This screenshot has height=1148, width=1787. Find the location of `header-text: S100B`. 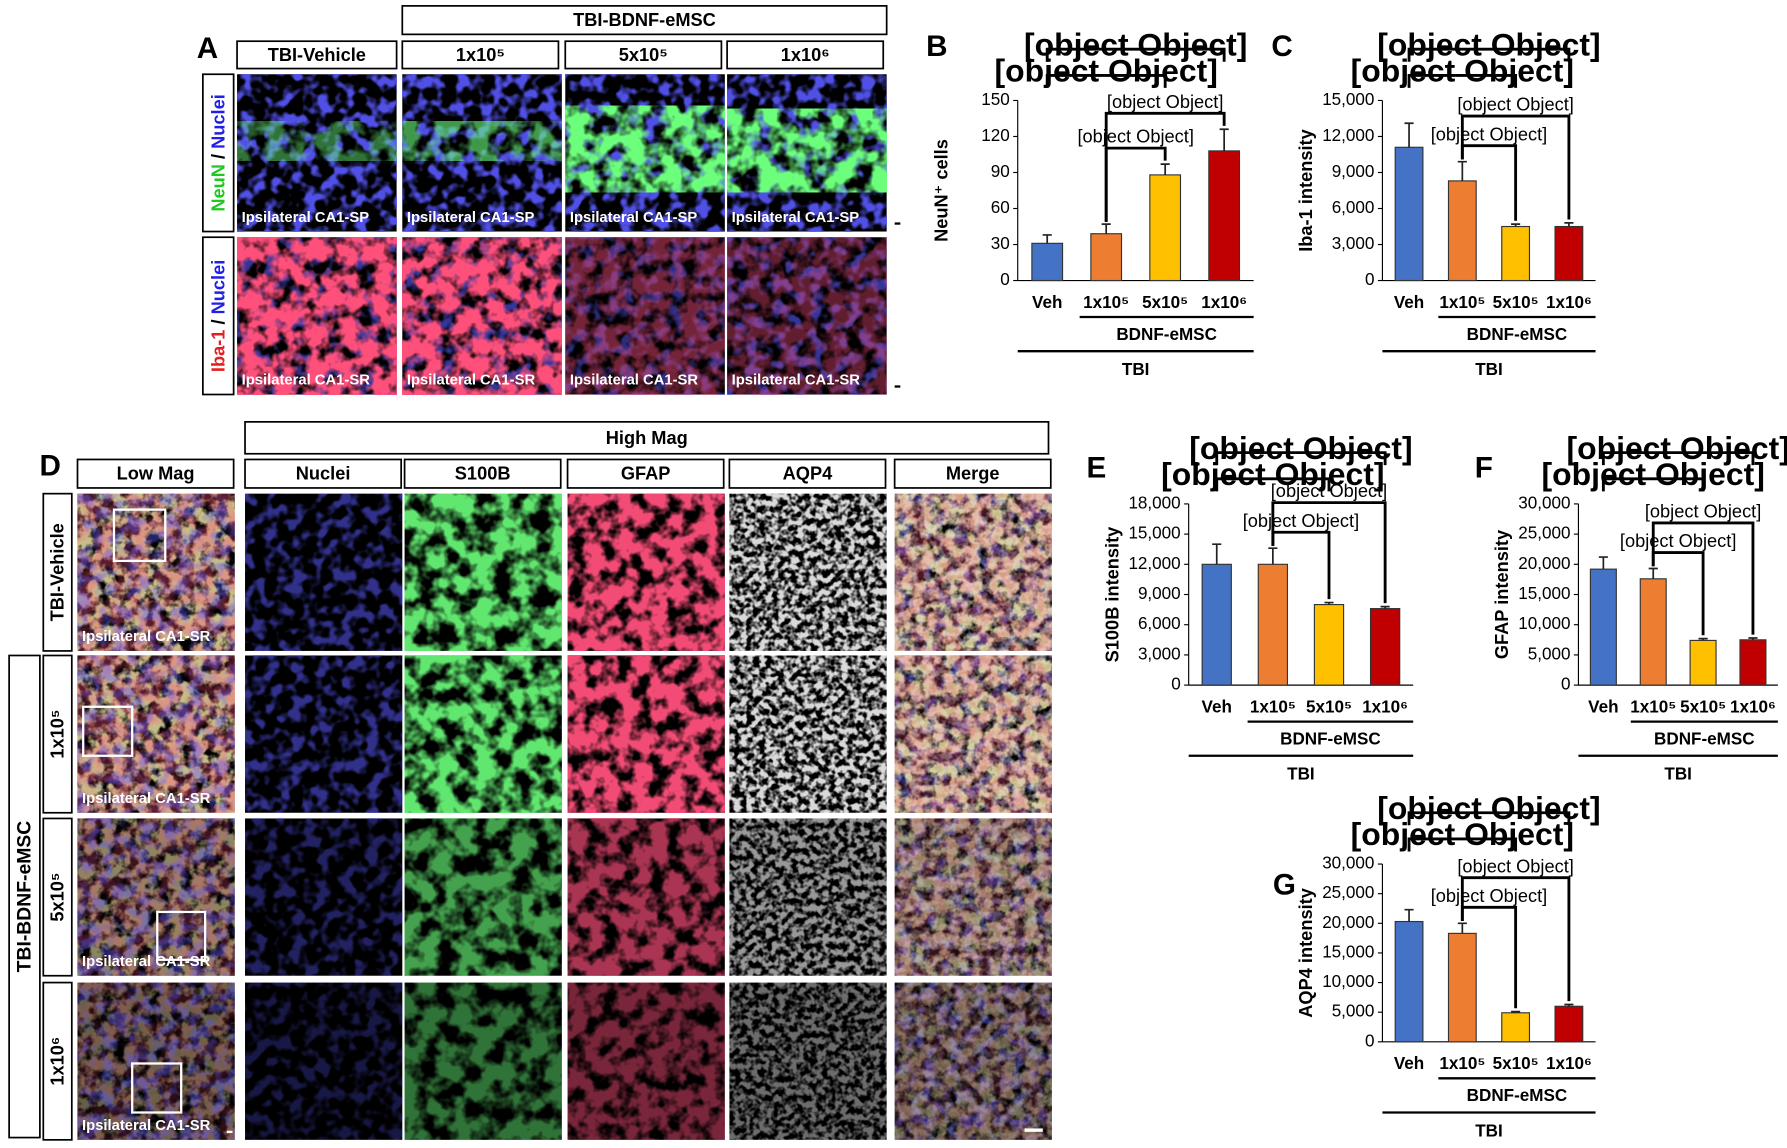

header-text: S100B is located at coordinates (483, 473).